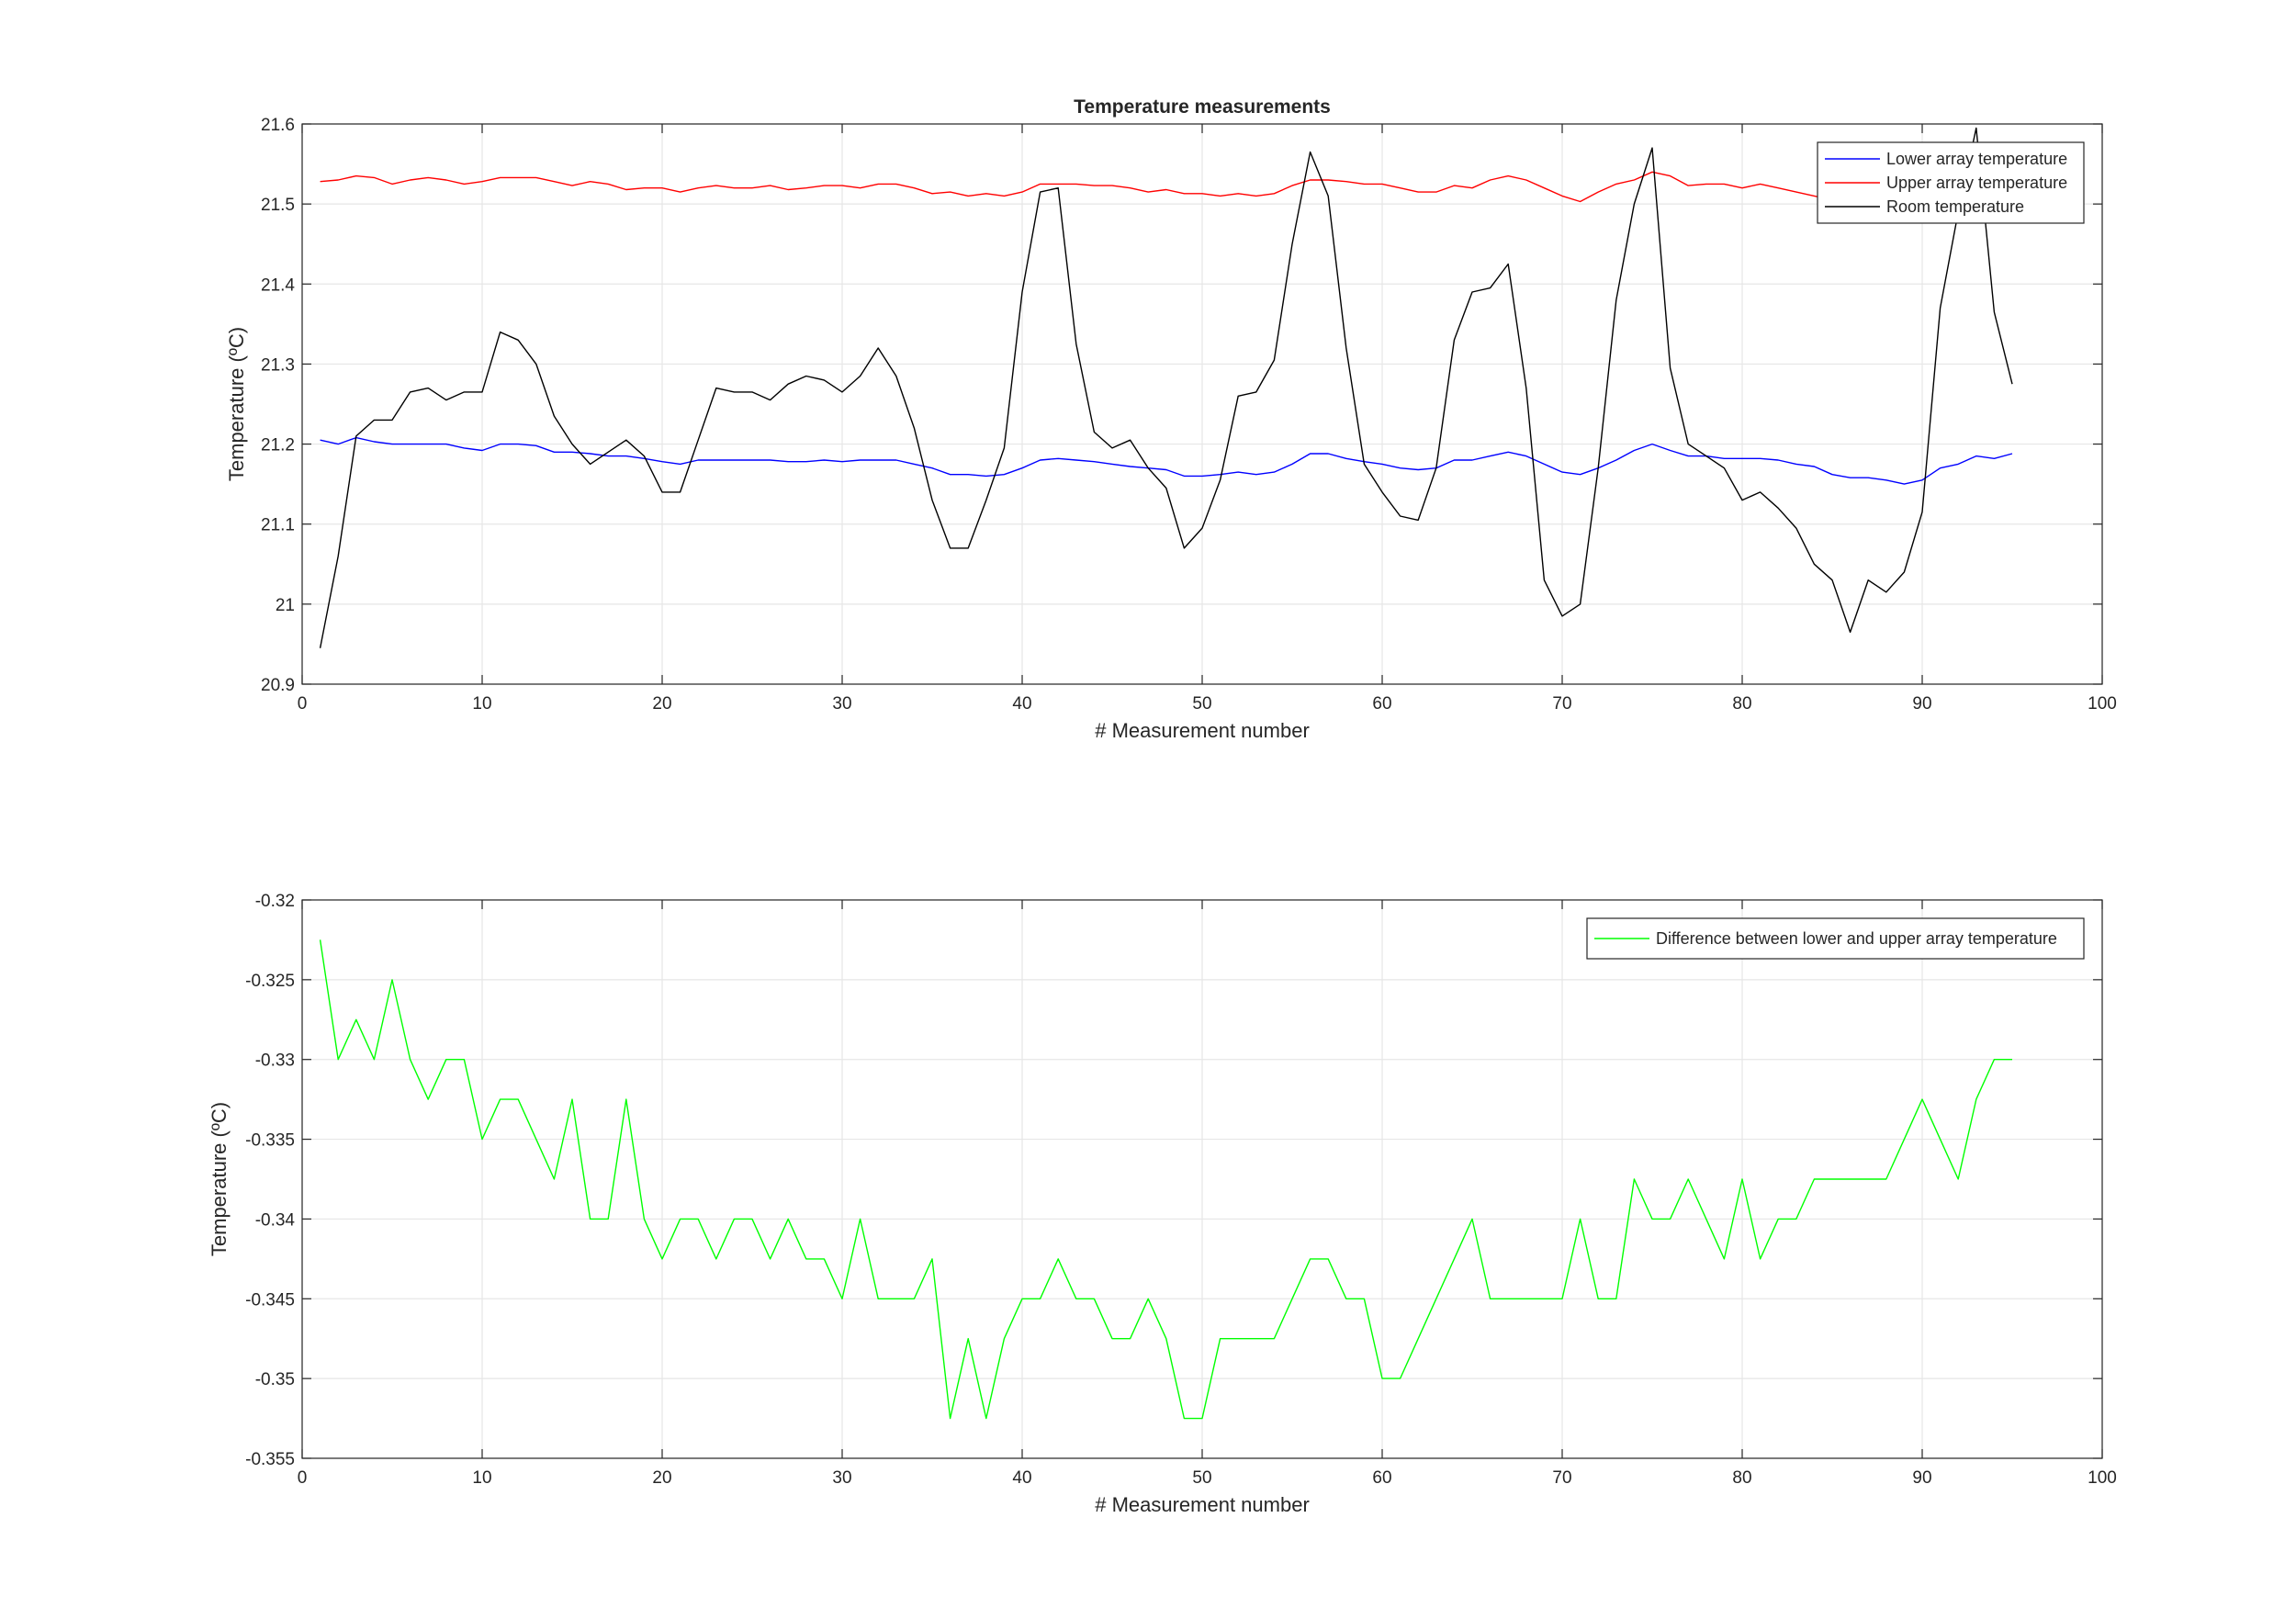 The image size is (2296, 1619). I want to click on y-tick-label: -0.34, so click(275, 1220).